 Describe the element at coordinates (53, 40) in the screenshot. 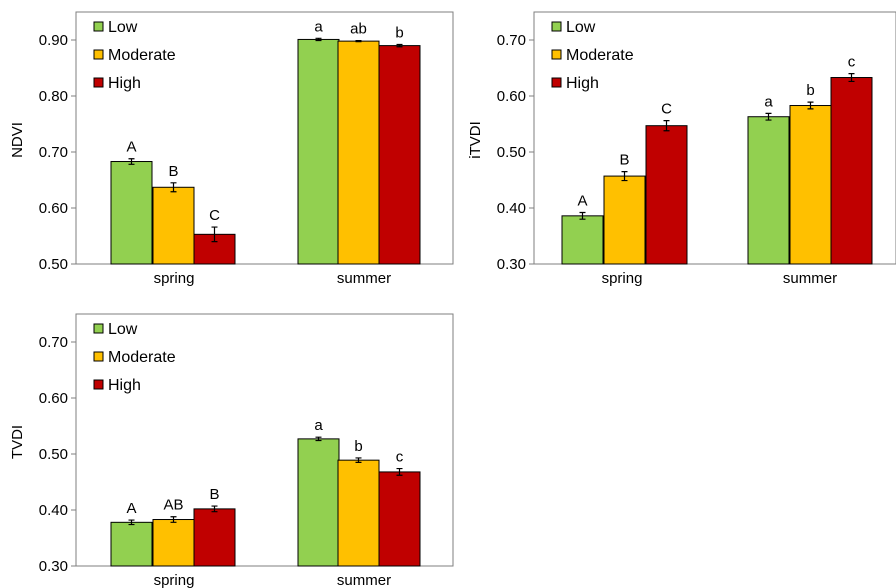

I see `y-tick-label: 0.90` at that location.